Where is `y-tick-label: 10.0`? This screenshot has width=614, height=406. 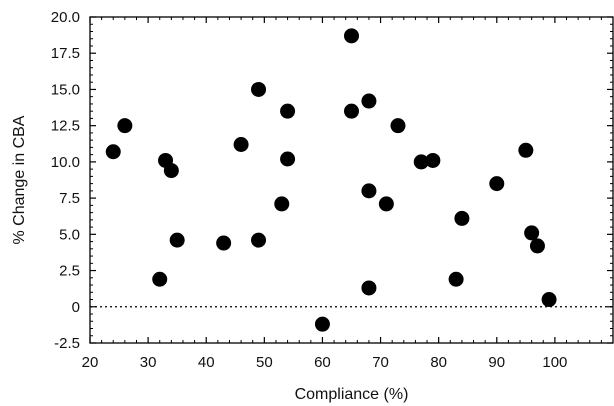
y-tick-label: 10.0 is located at coordinates (65, 162).